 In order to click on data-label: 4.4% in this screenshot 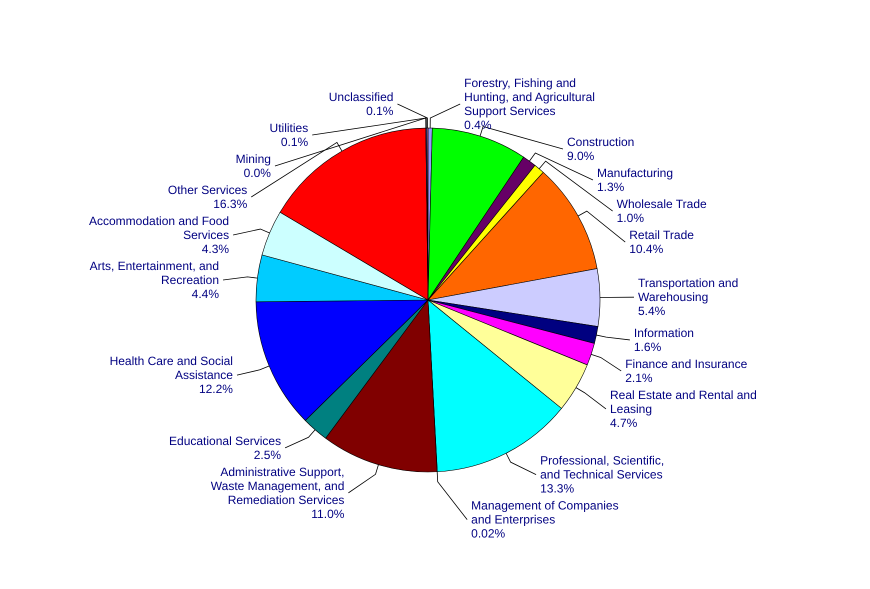, I will do `click(206, 294)`.